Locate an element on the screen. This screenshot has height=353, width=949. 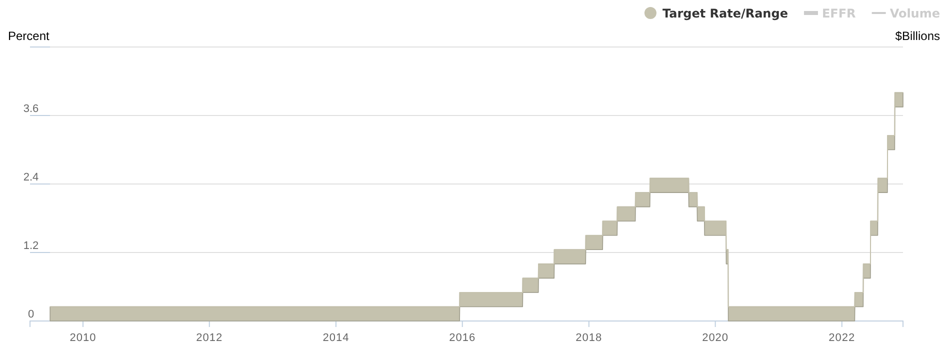
x-tick-label: 2012 is located at coordinates (209, 338).